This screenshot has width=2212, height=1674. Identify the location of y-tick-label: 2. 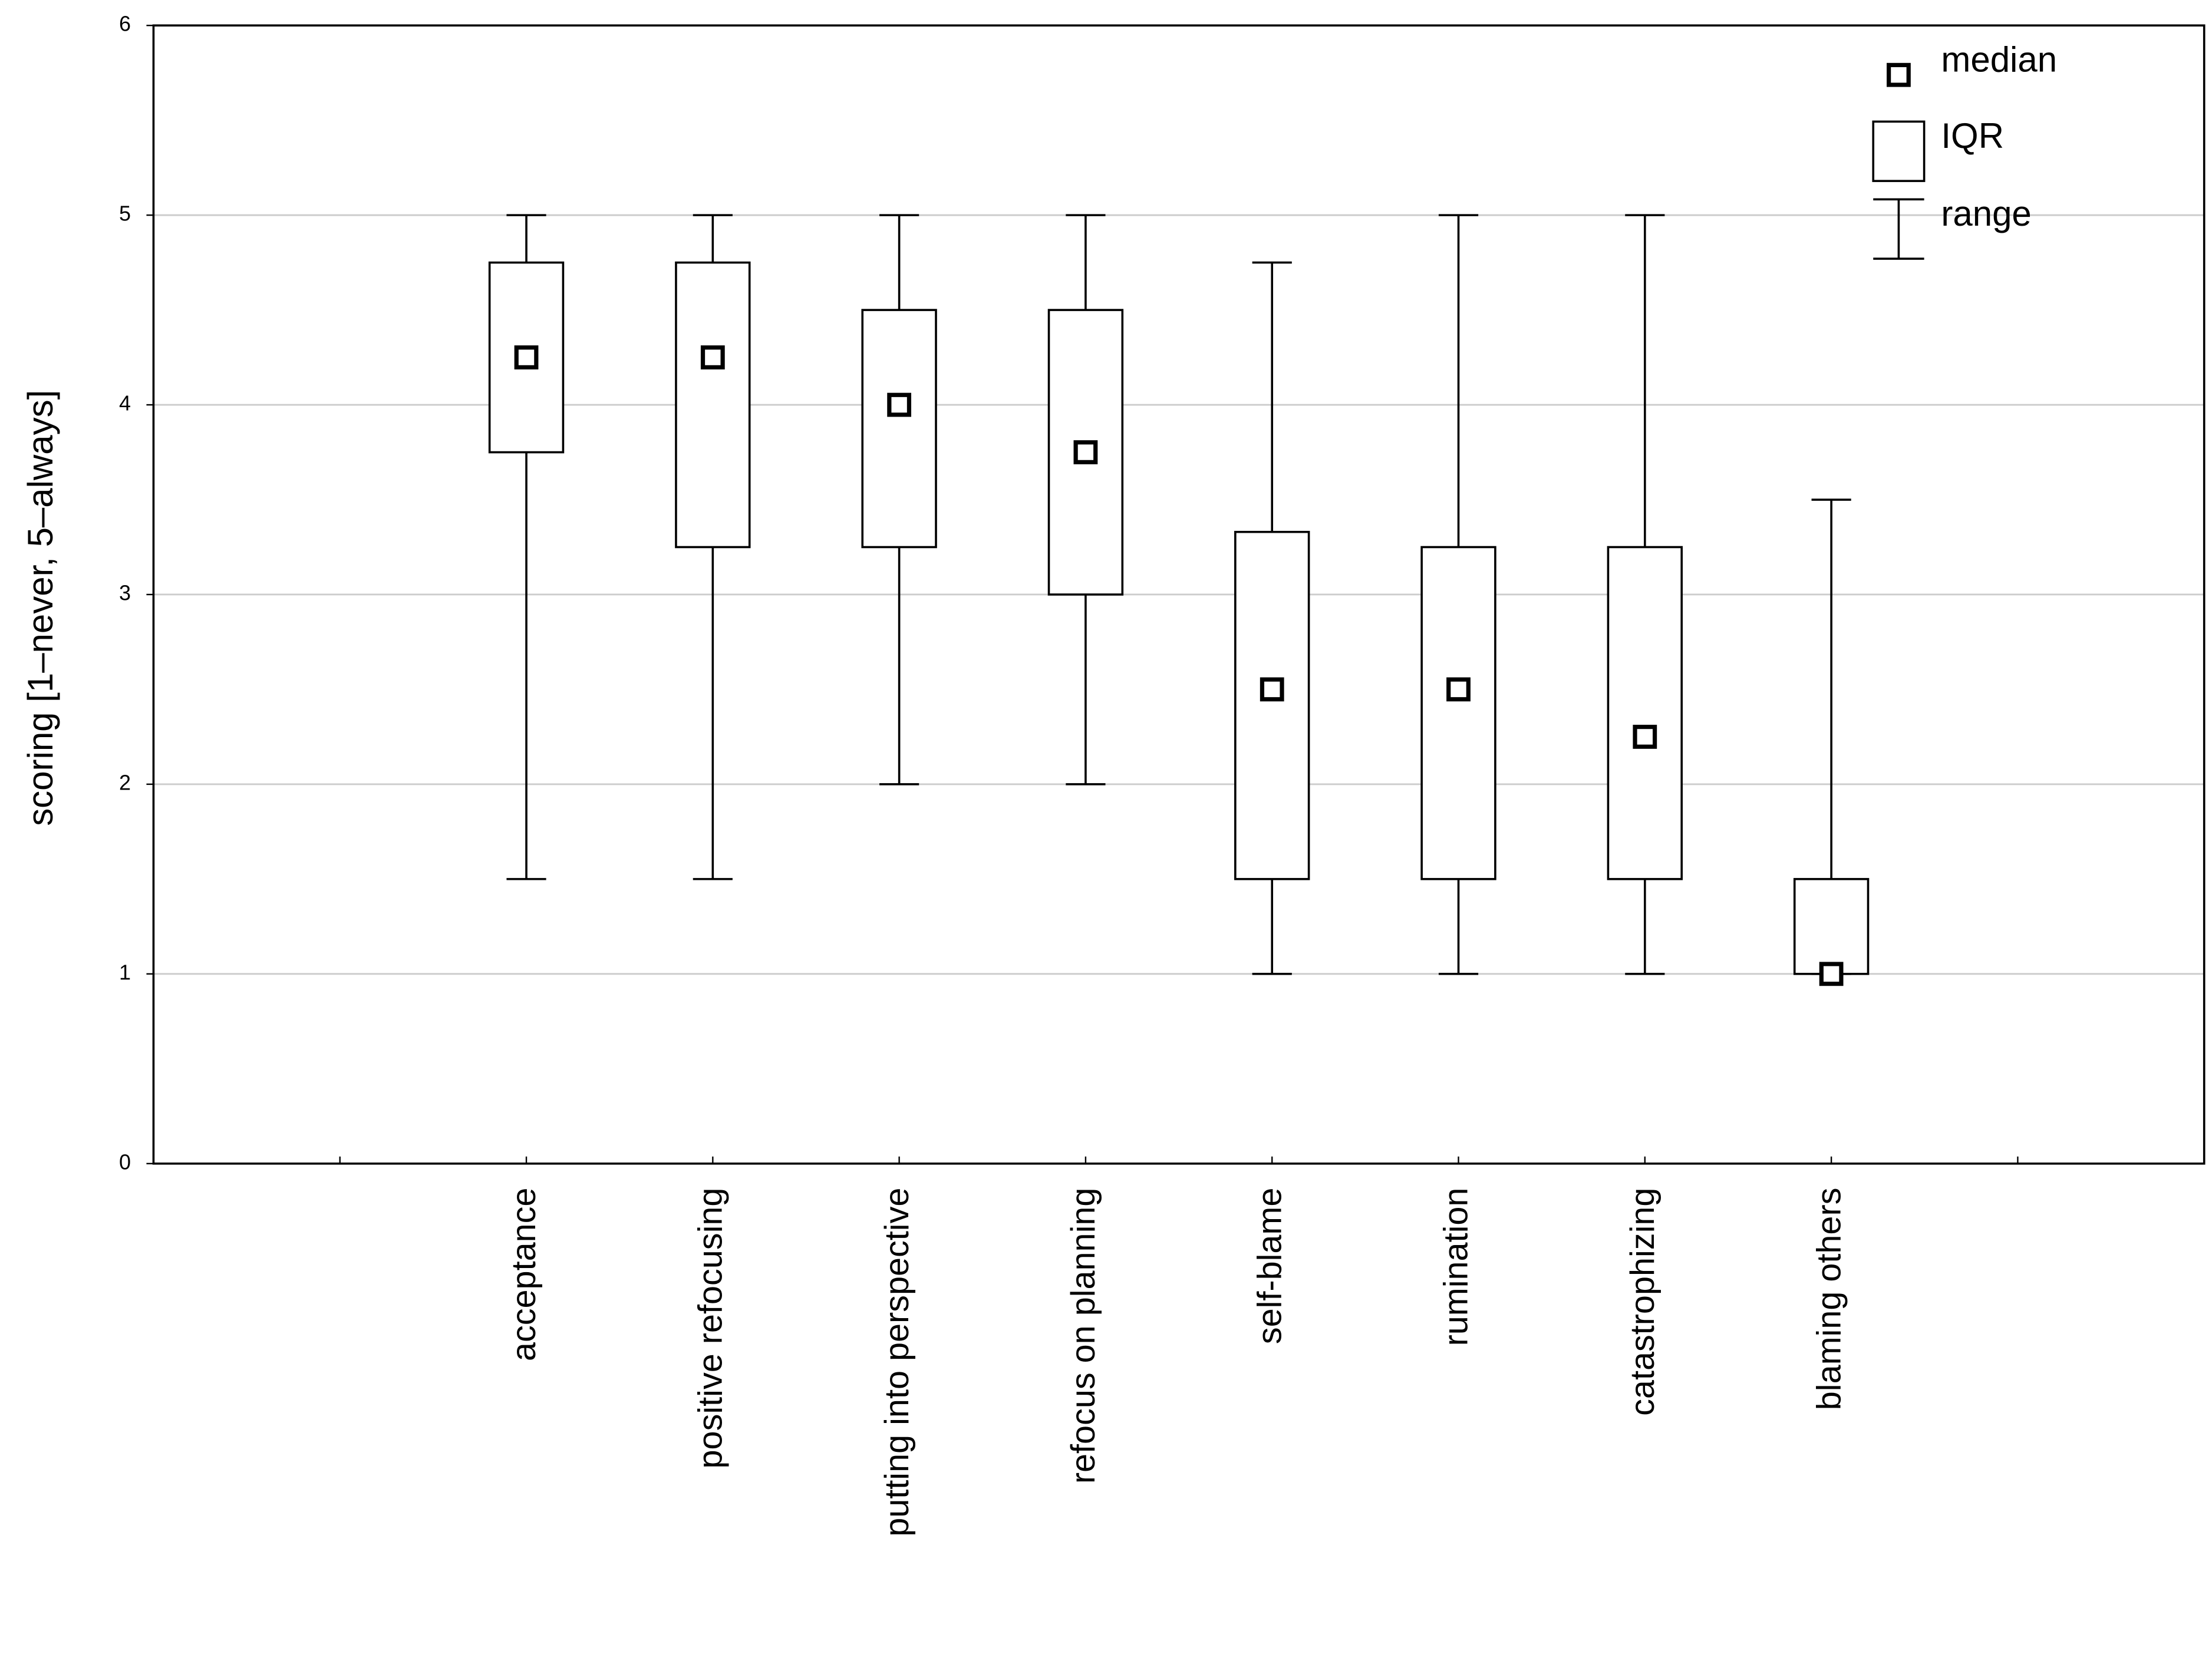
(125, 782).